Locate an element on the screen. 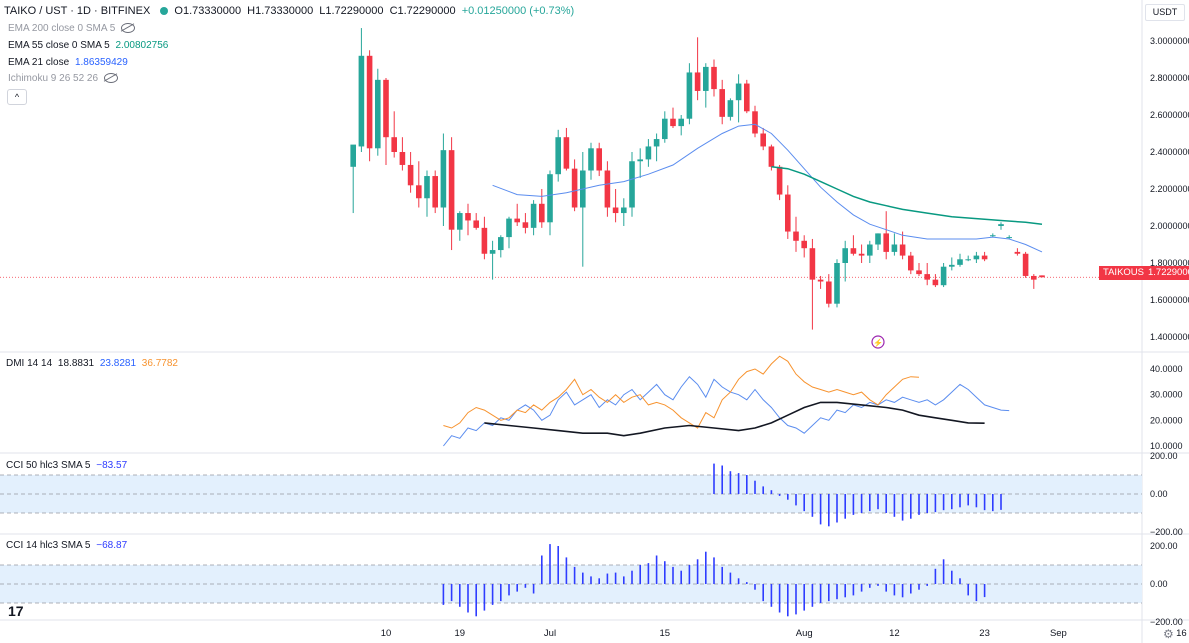  price-tick-label: 2.0000000 is located at coordinates (1169, 226).